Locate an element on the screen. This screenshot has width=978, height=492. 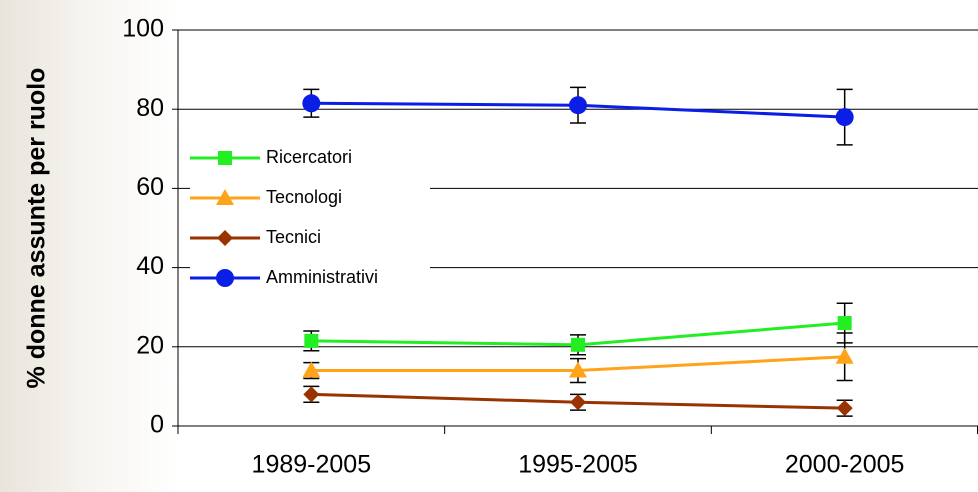
y-tick-label: 100 is located at coordinates (143, 29).